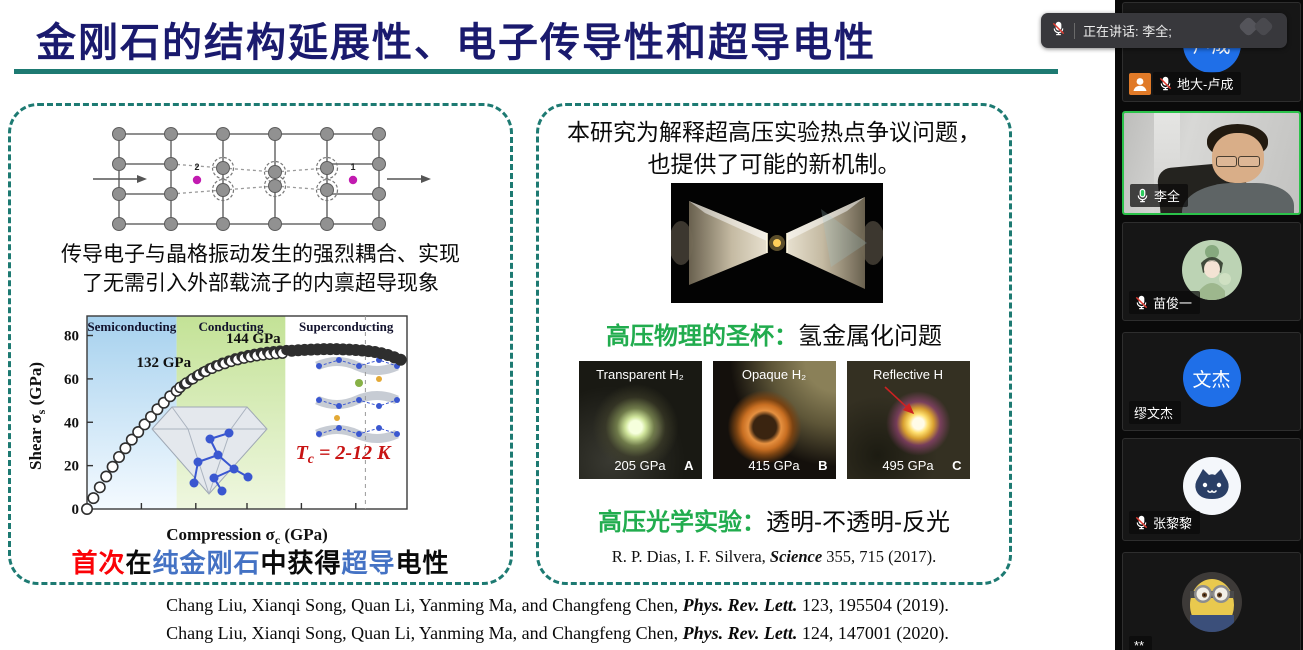  What do you see at coordinates (908, 374) in the screenshot?
I see `photo-top-label: Reflective H` at bounding box center [908, 374].